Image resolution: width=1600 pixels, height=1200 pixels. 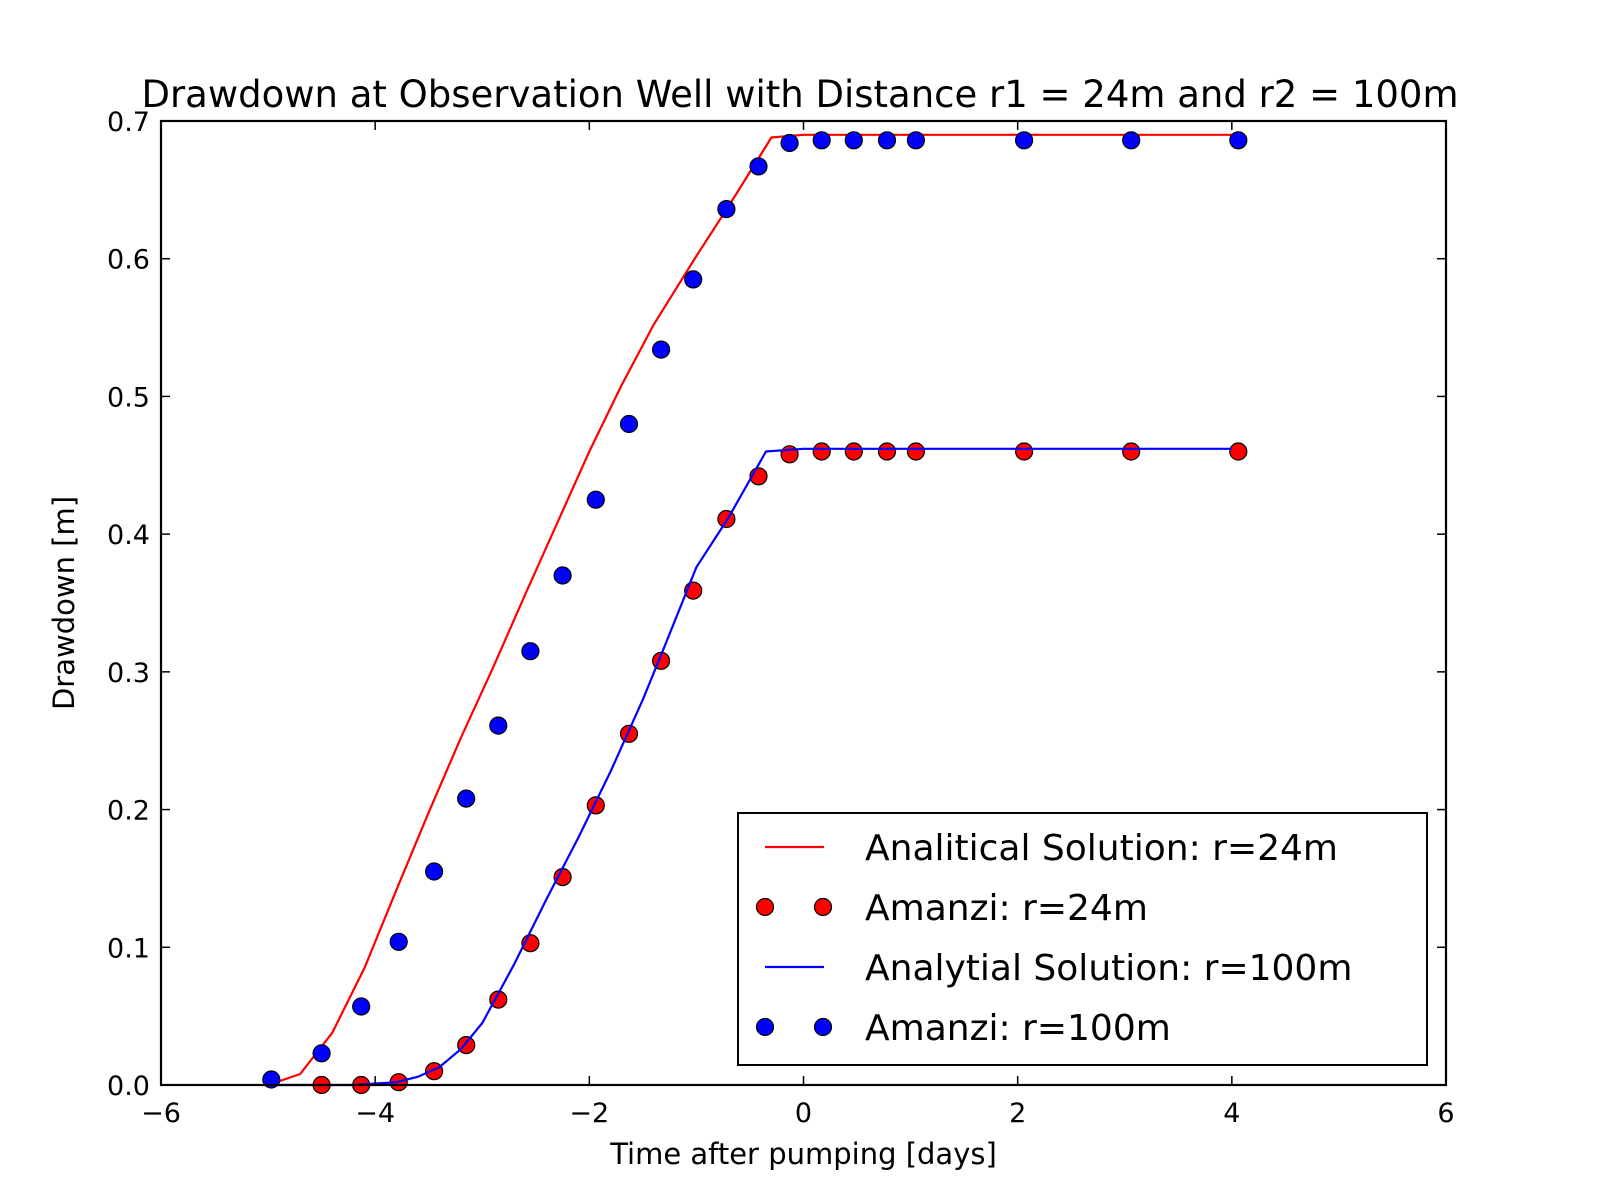 What do you see at coordinates (128, 1086) in the screenshot?
I see `y-tick-label: 0.0` at bounding box center [128, 1086].